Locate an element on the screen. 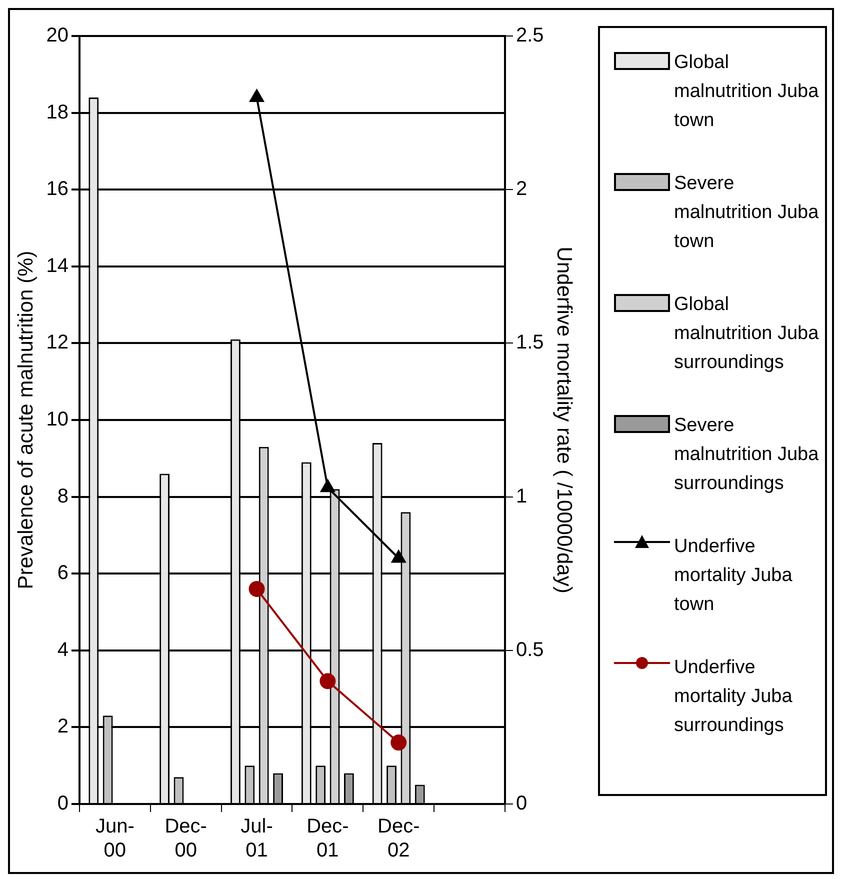 The height and width of the screenshot is (879, 847). y-tick-label: 6 is located at coordinates (62, 573).